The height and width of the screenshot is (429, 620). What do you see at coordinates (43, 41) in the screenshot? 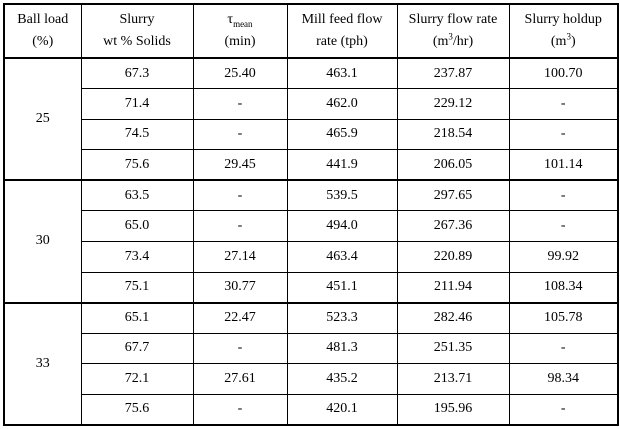
I see `header-line: (%)` at bounding box center [43, 41].